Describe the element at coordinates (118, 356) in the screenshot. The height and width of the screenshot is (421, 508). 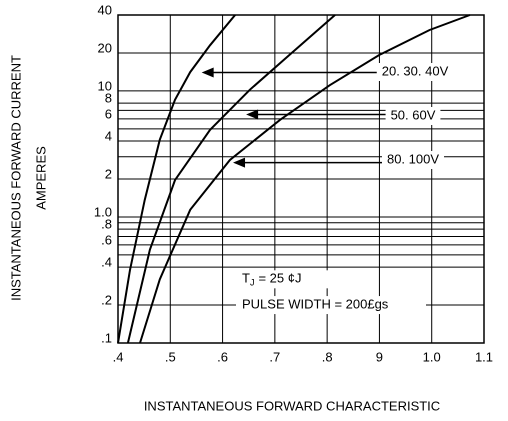
I see `x-tick-label: .4` at that location.